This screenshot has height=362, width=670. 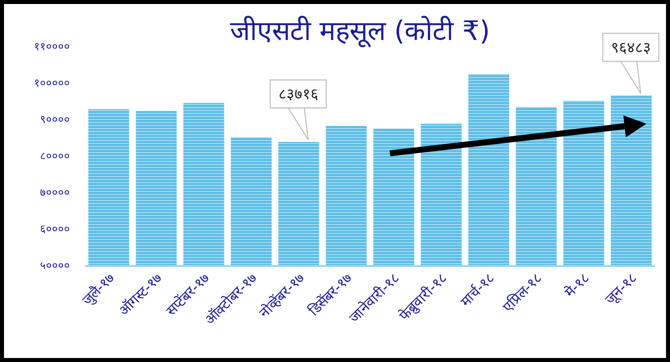 I want to click on y-tick-label: ७००००, so click(x=55, y=192).